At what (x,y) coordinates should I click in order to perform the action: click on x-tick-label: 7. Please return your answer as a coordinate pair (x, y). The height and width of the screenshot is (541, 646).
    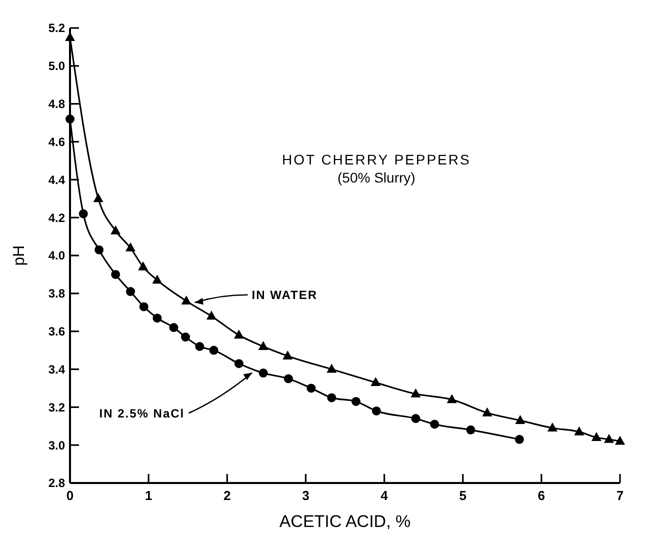
    Looking at the image, I should click on (620, 495).